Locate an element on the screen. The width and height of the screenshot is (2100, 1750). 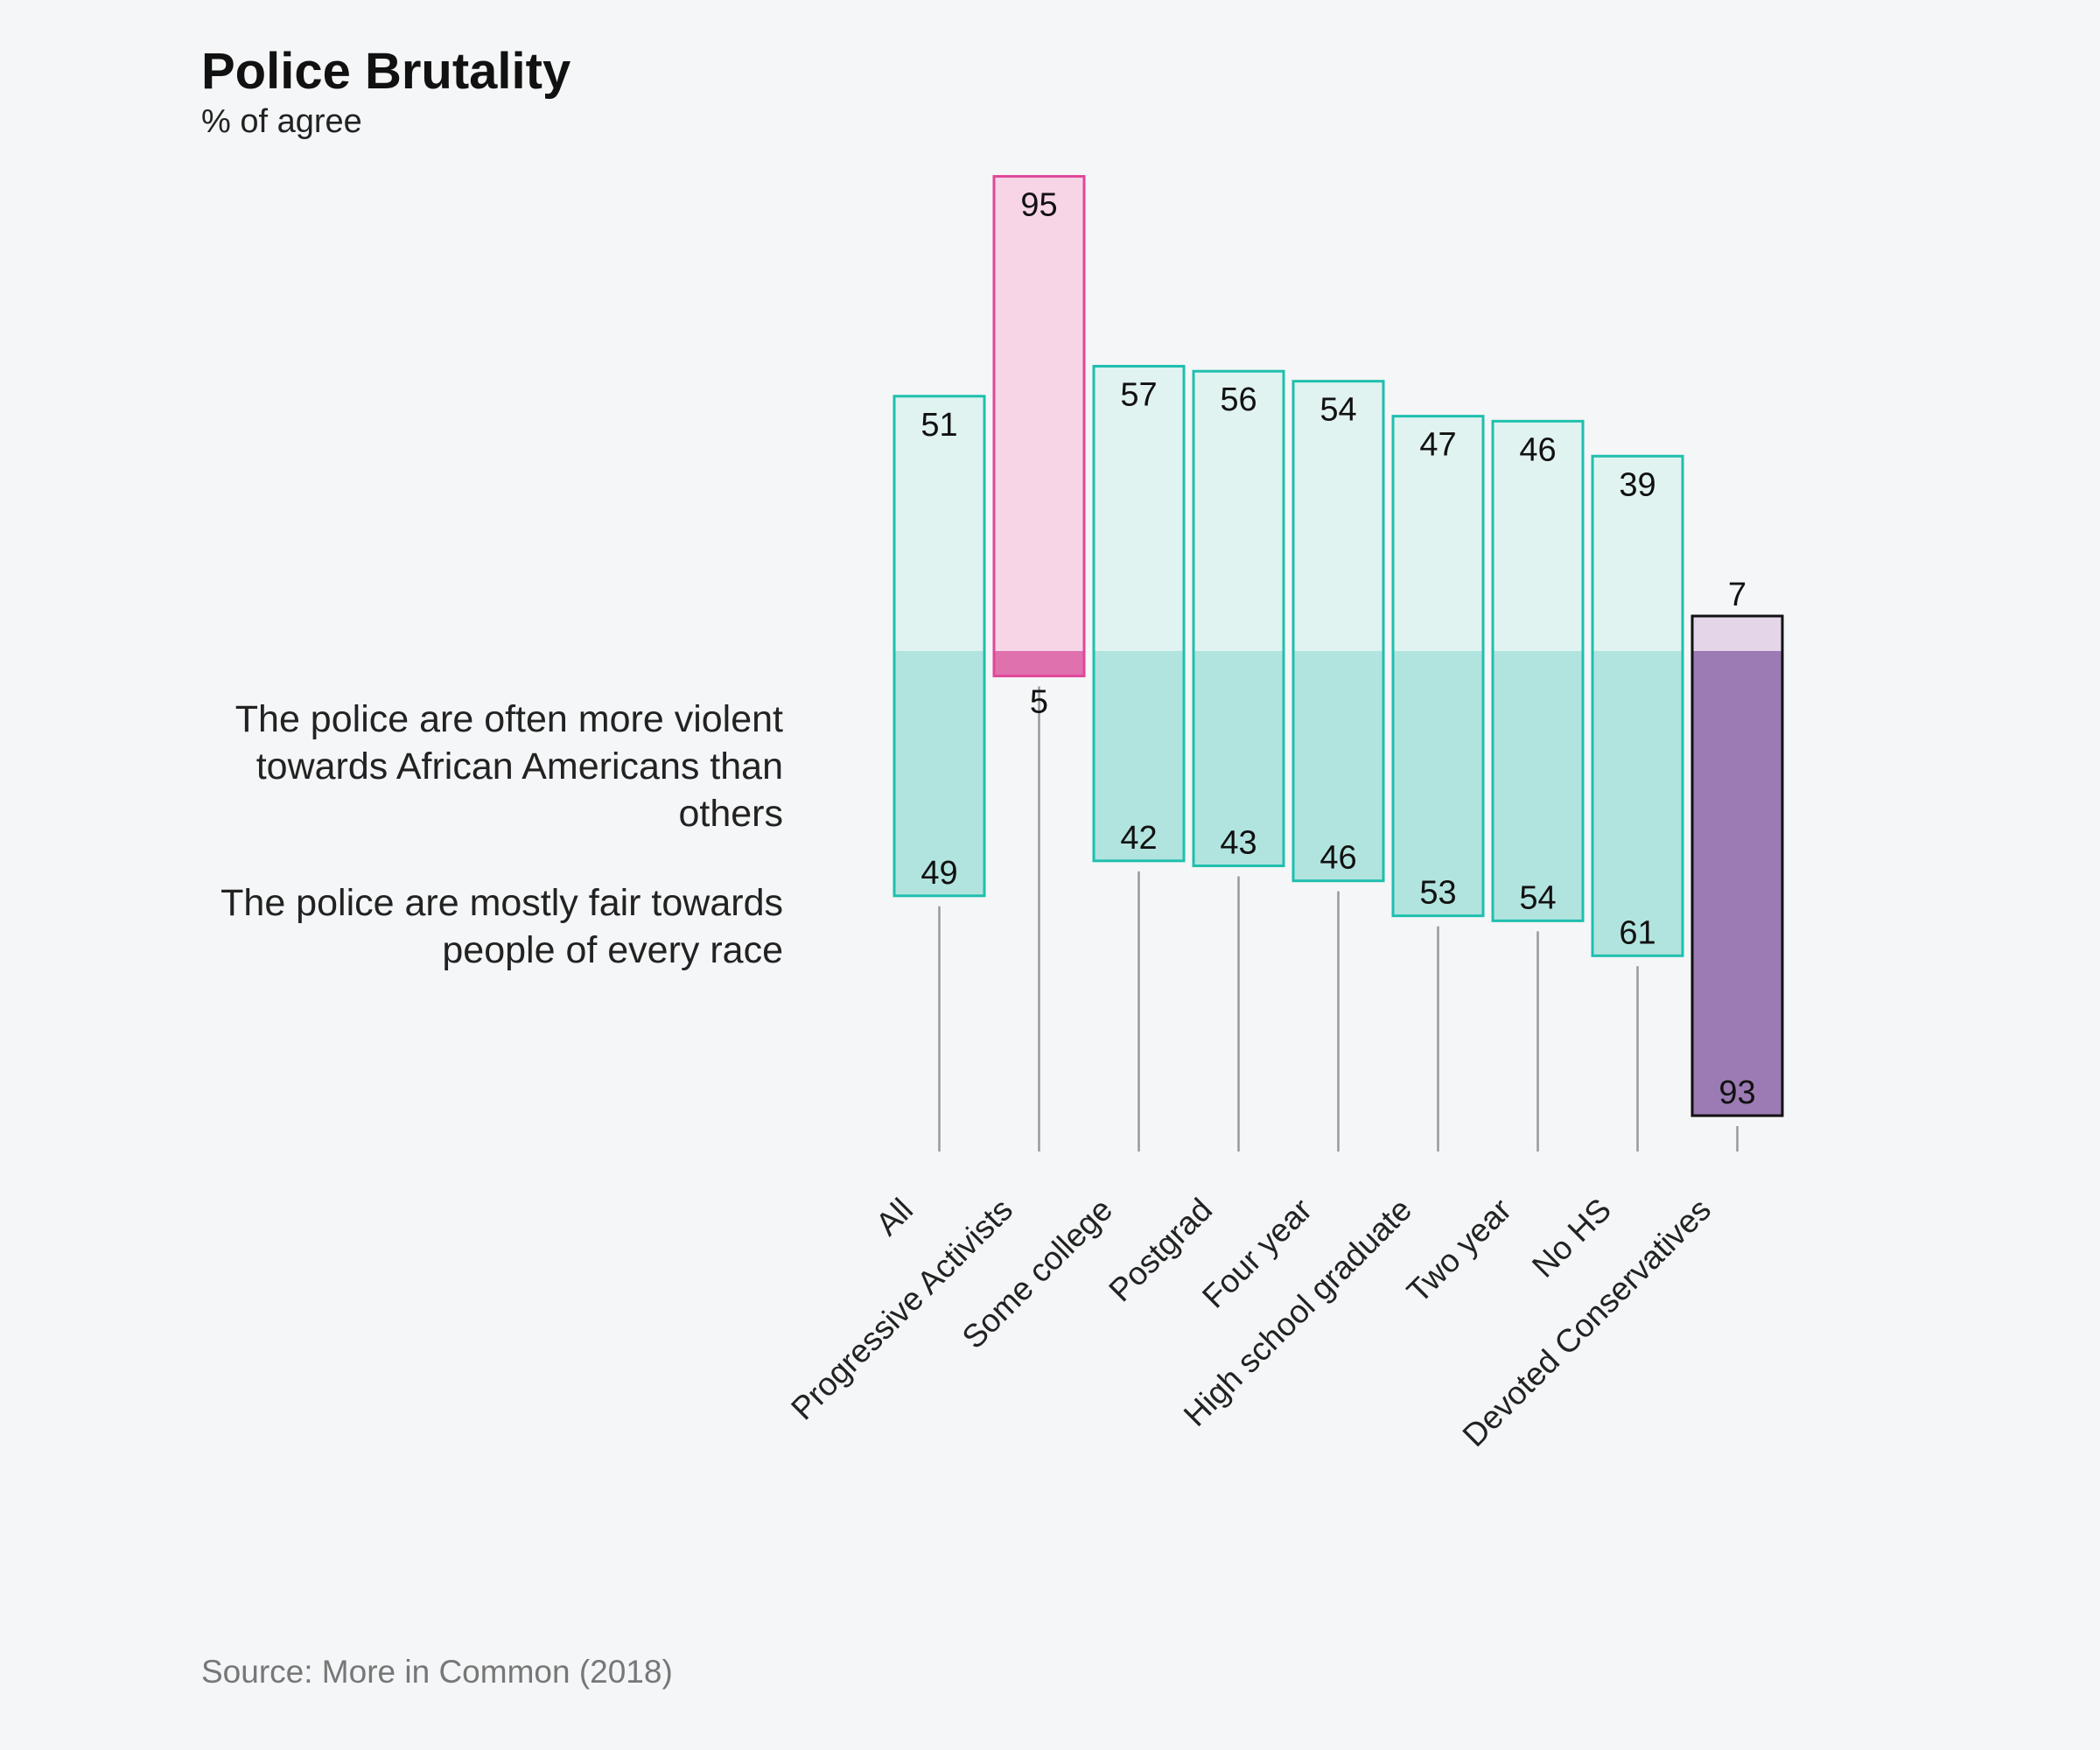
value-label-upper: 47 is located at coordinates (1437, 445).